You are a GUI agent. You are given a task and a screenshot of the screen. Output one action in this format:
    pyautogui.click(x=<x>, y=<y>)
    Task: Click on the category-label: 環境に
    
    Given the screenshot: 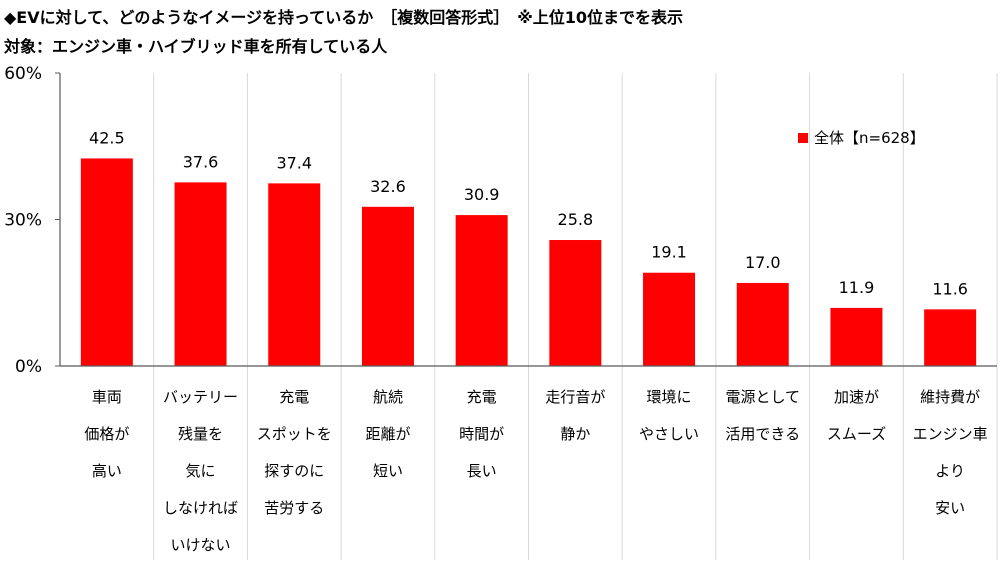 What is the action you would take?
    pyautogui.click(x=669, y=397)
    